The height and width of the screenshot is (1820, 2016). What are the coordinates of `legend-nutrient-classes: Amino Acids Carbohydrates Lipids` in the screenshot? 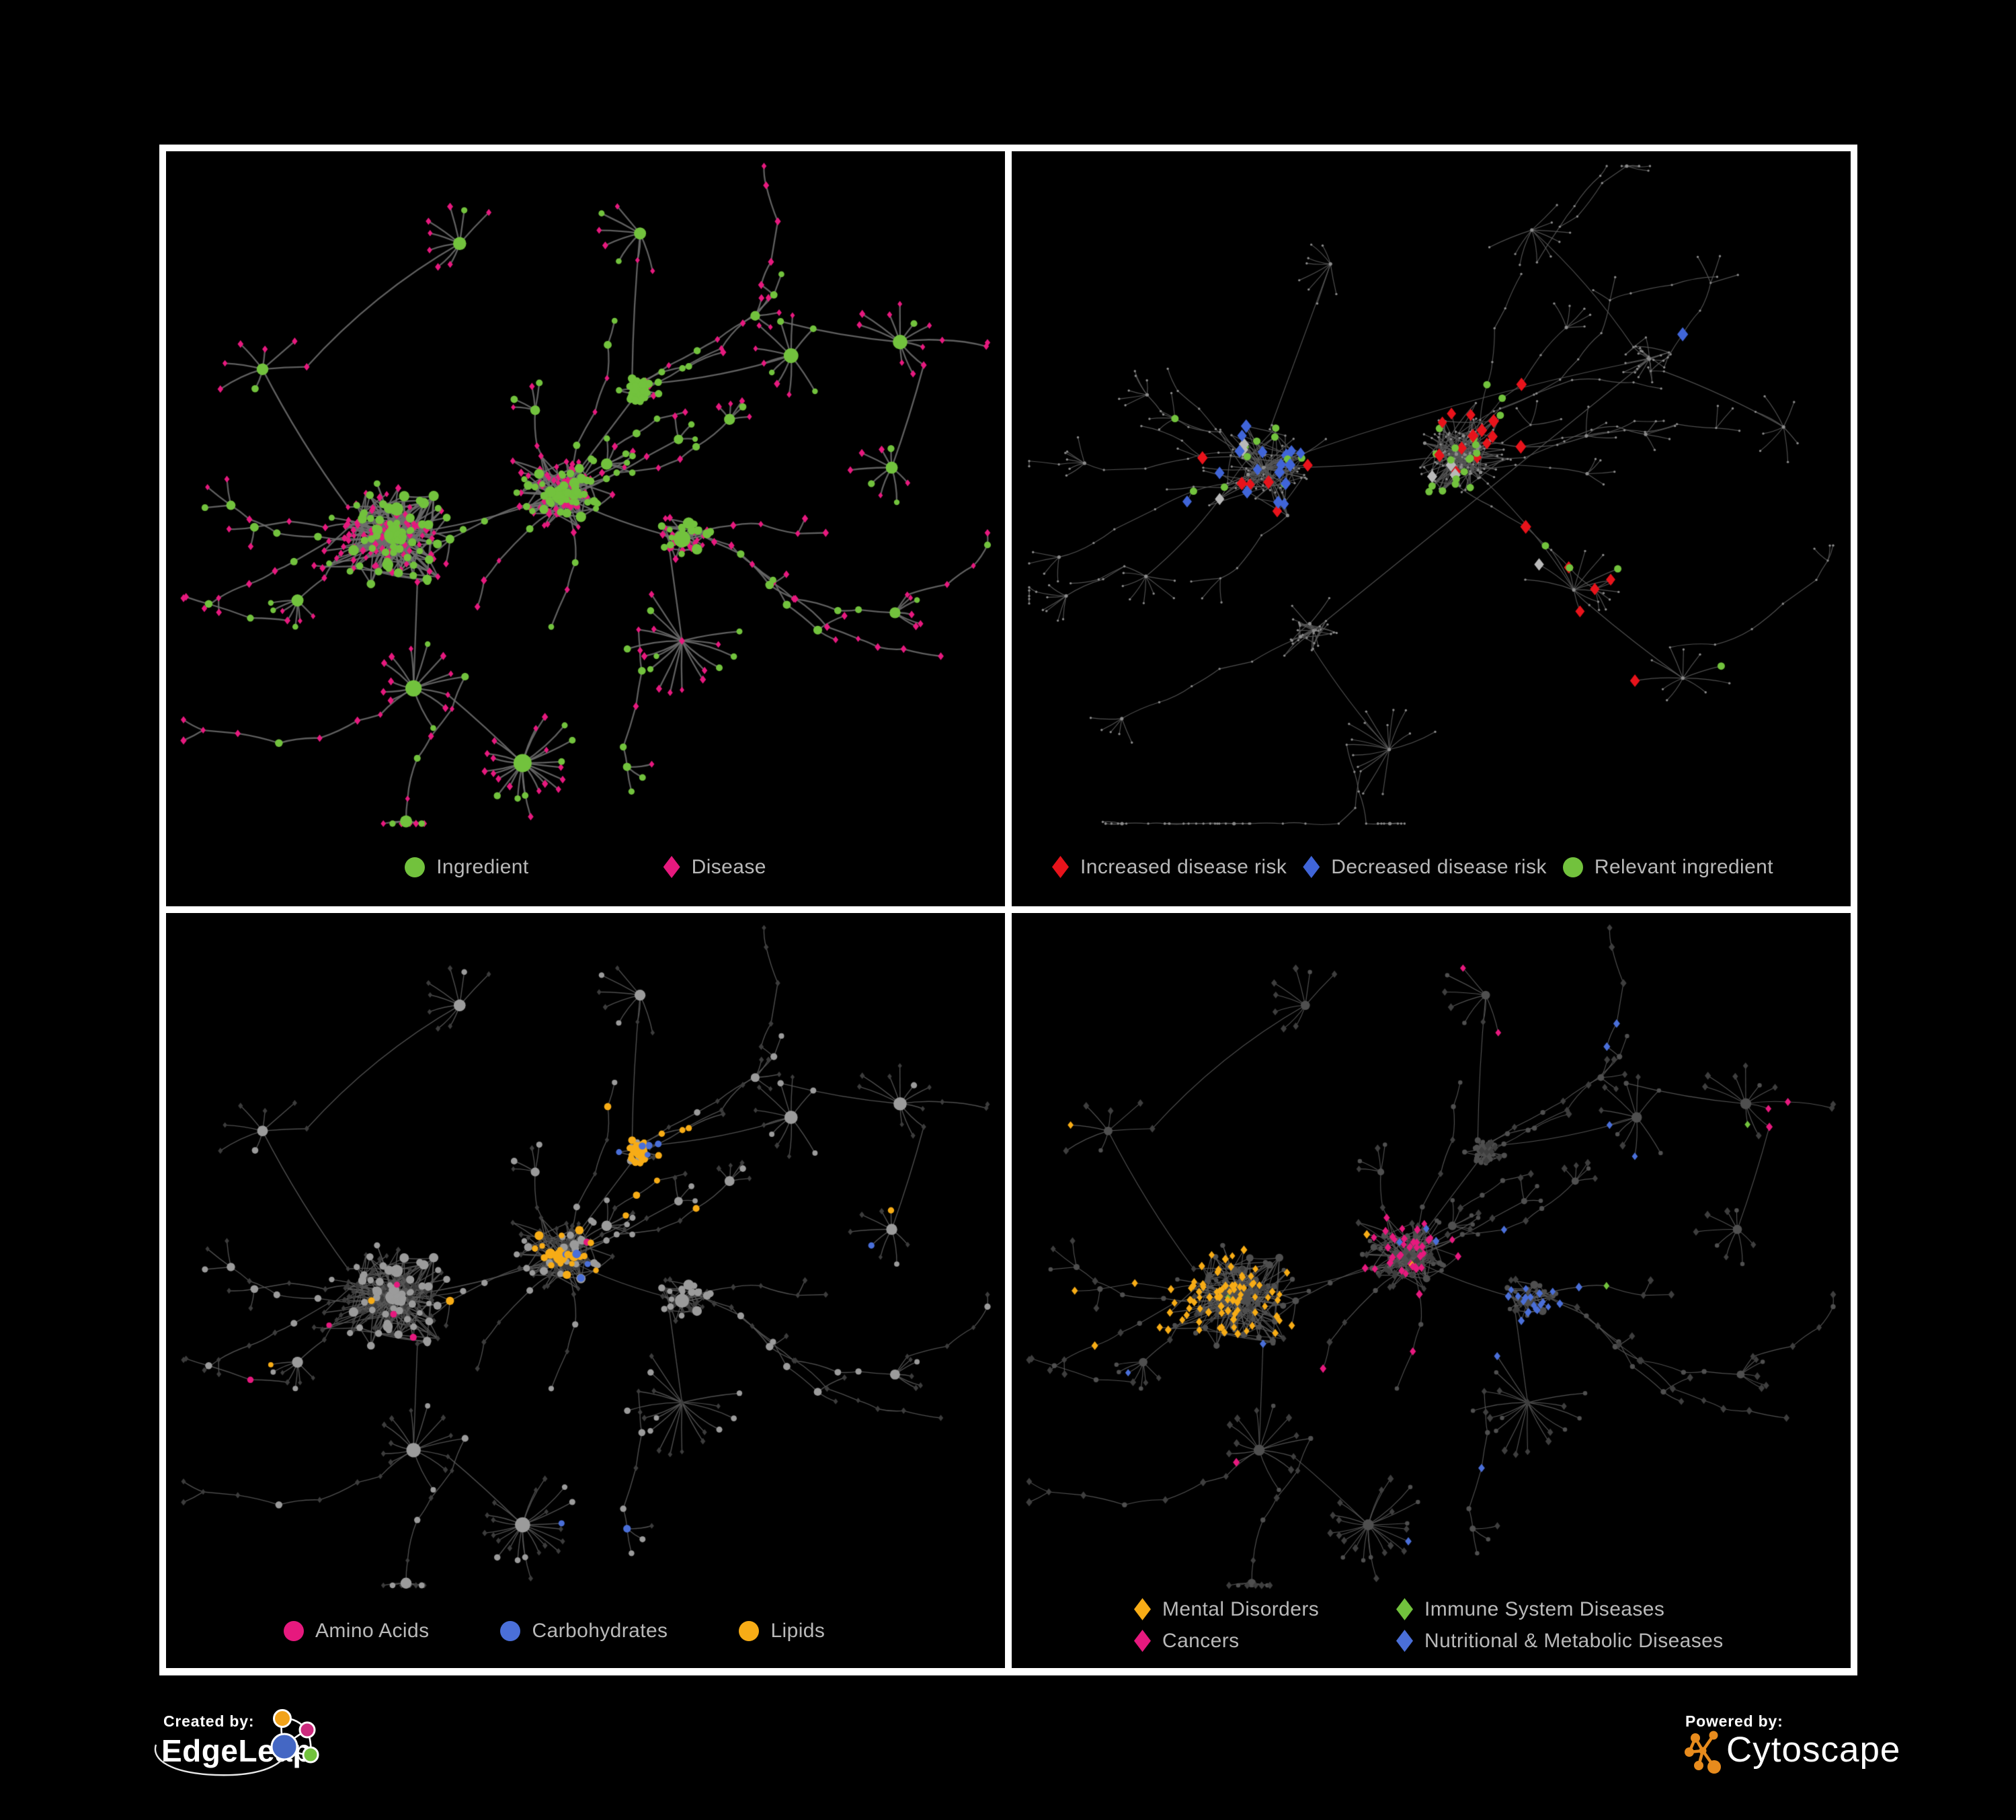 It's located at (585, 1631).